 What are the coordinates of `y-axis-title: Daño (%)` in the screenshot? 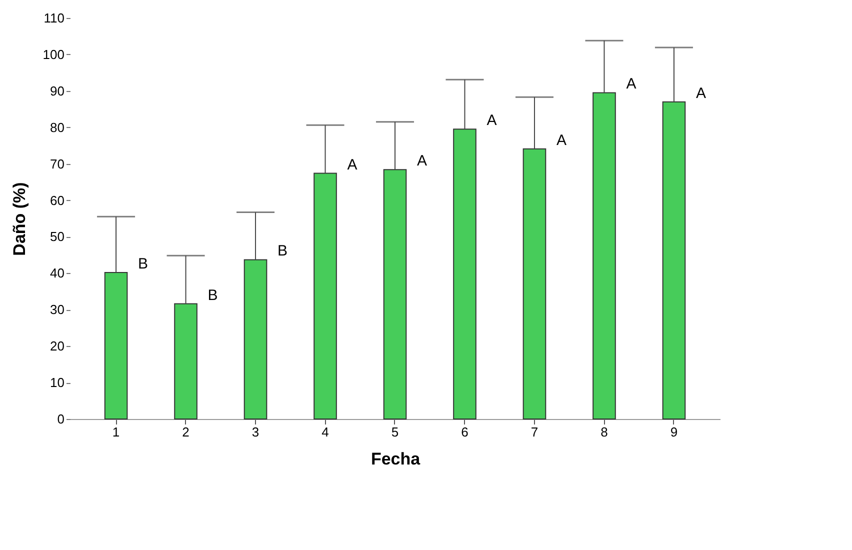 It's located at (19, 219).